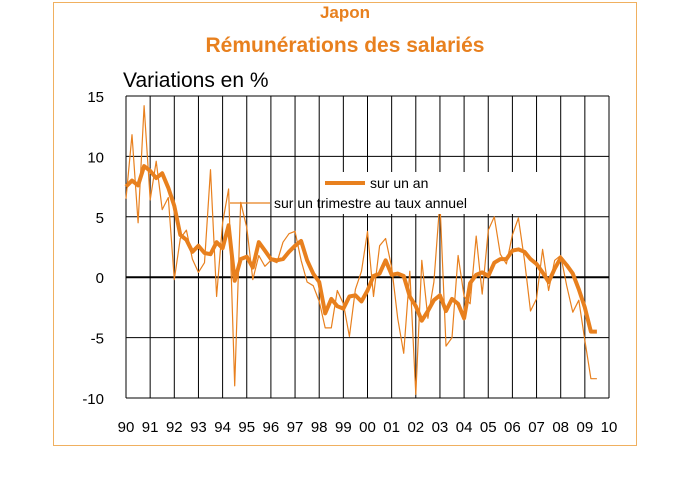  Describe the element at coordinates (399, 183) in the screenshot. I see `legend-label-annual: sur un an` at that location.